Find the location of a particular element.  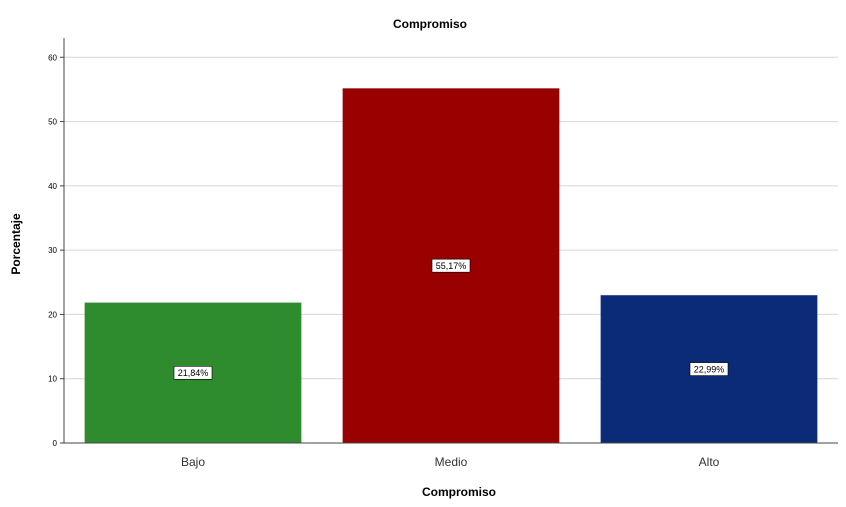

data-label: 22,99% is located at coordinates (709, 369).